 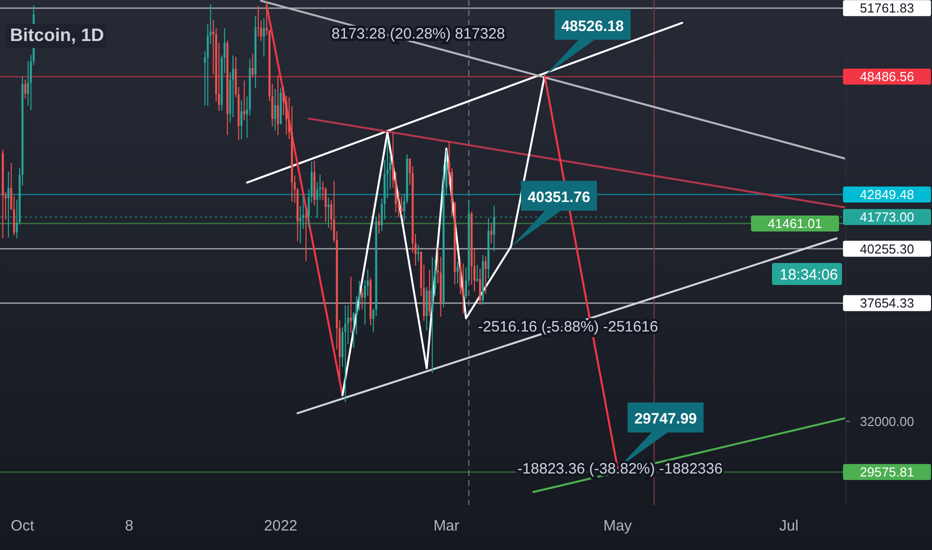 What do you see at coordinates (887, 472) in the screenshot?
I see `y-tick-label: 29575.81` at bounding box center [887, 472].